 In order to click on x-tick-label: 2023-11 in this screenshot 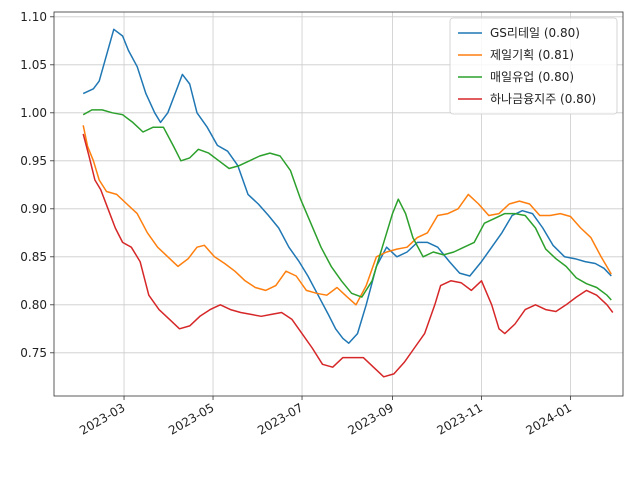, I will do `click(460, 418)`.